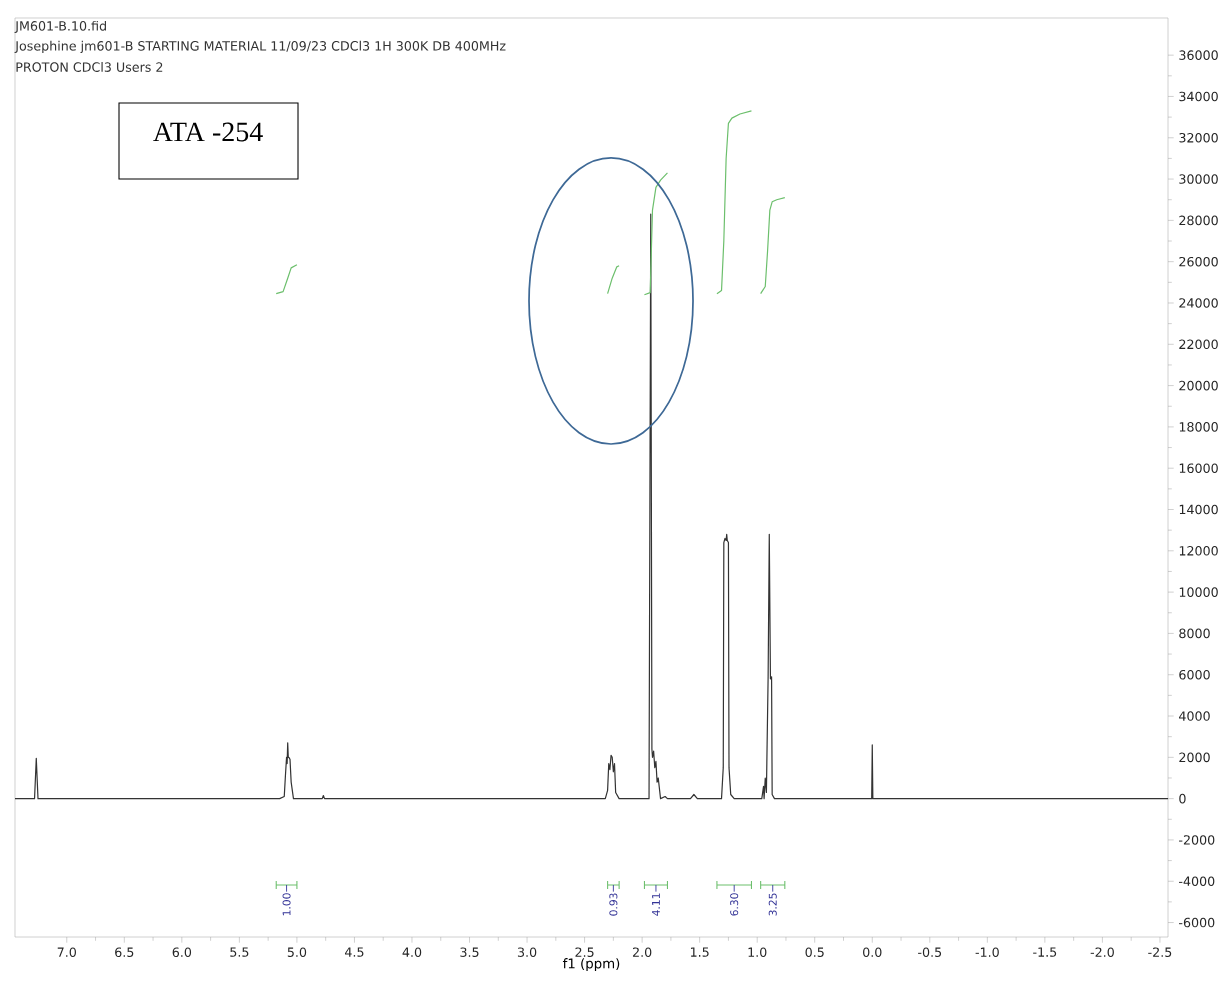  What do you see at coordinates (1198, 509) in the screenshot?
I see `y-tick-label: 14000` at bounding box center [1198, 509].